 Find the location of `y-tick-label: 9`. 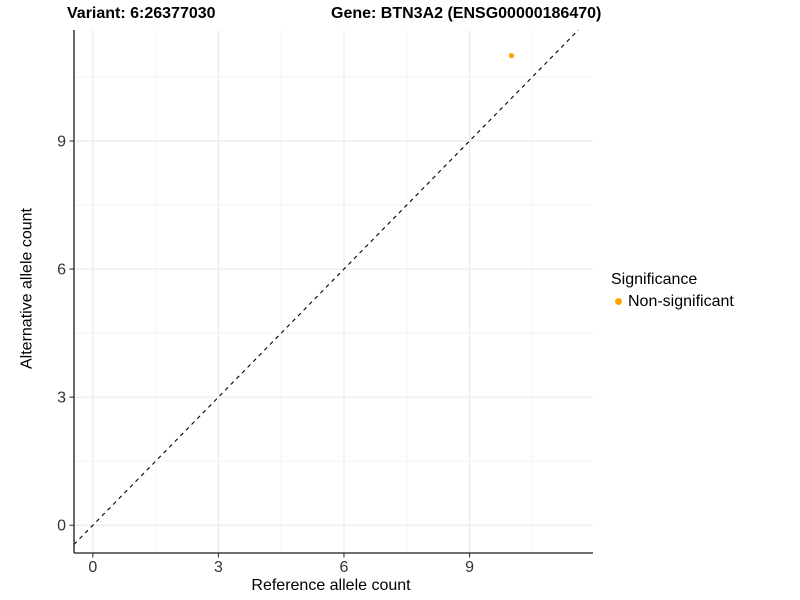

y-tick-label: 9 is located at coordinates (61, 142).